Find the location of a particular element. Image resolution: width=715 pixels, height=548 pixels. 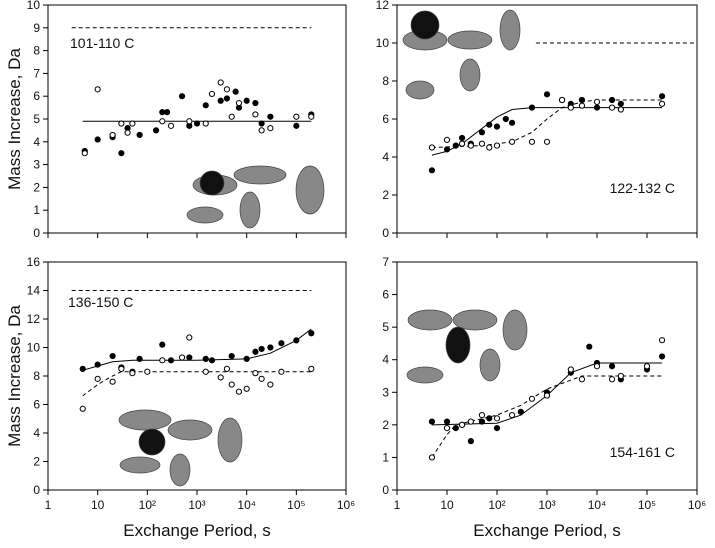

x-tick-label: 1 is located at coordinates (48, 505).